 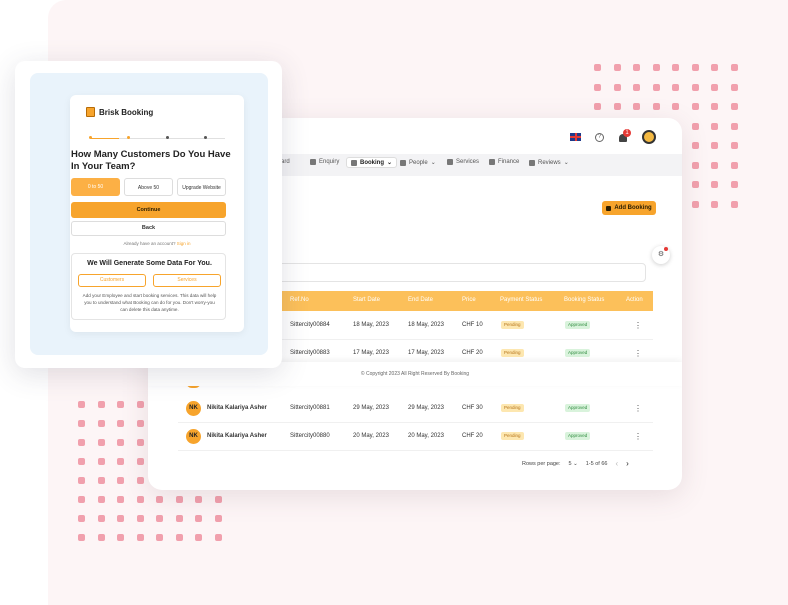 I want to click on bell-body, so click(x=623, y=137).